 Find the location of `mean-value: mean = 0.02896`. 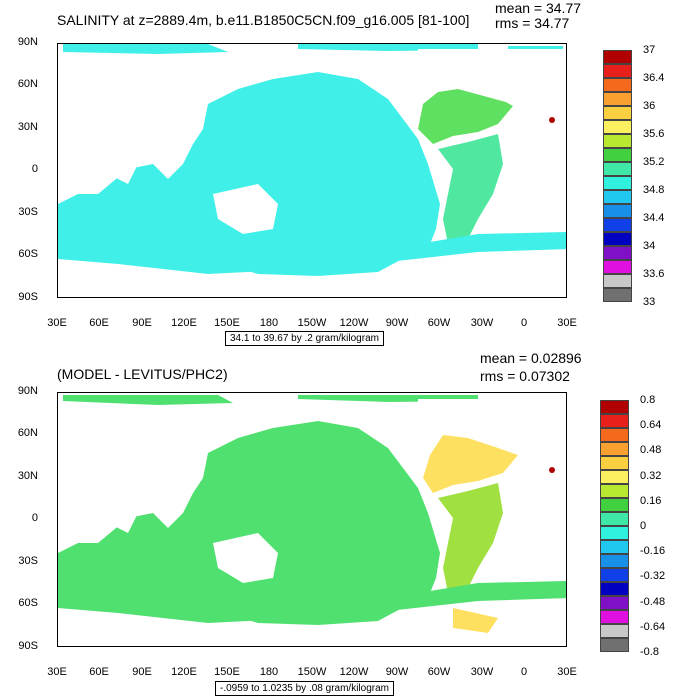

mean-value: mean = 0.02896 is located at coordinates (531, 358).